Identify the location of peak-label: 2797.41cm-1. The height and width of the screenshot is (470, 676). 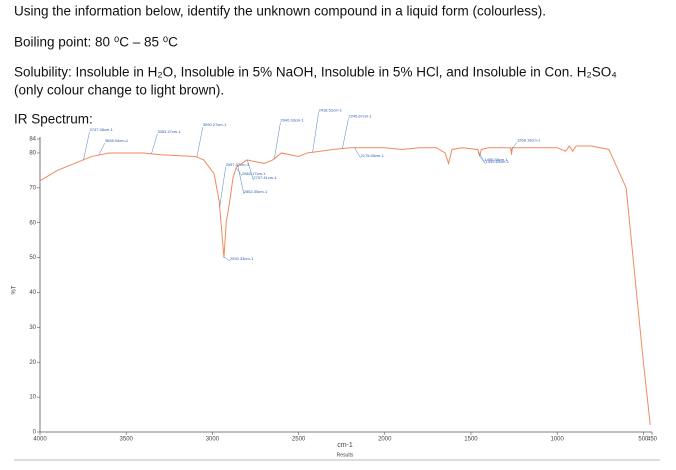
(265, 177).